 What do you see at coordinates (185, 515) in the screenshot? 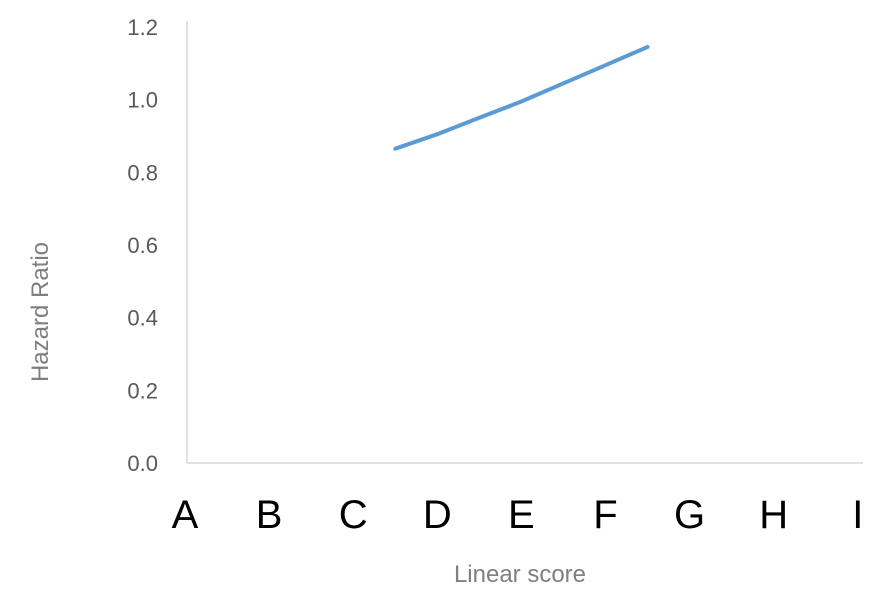
I see `x-tick-label: A` at bounding box center [185, 515].